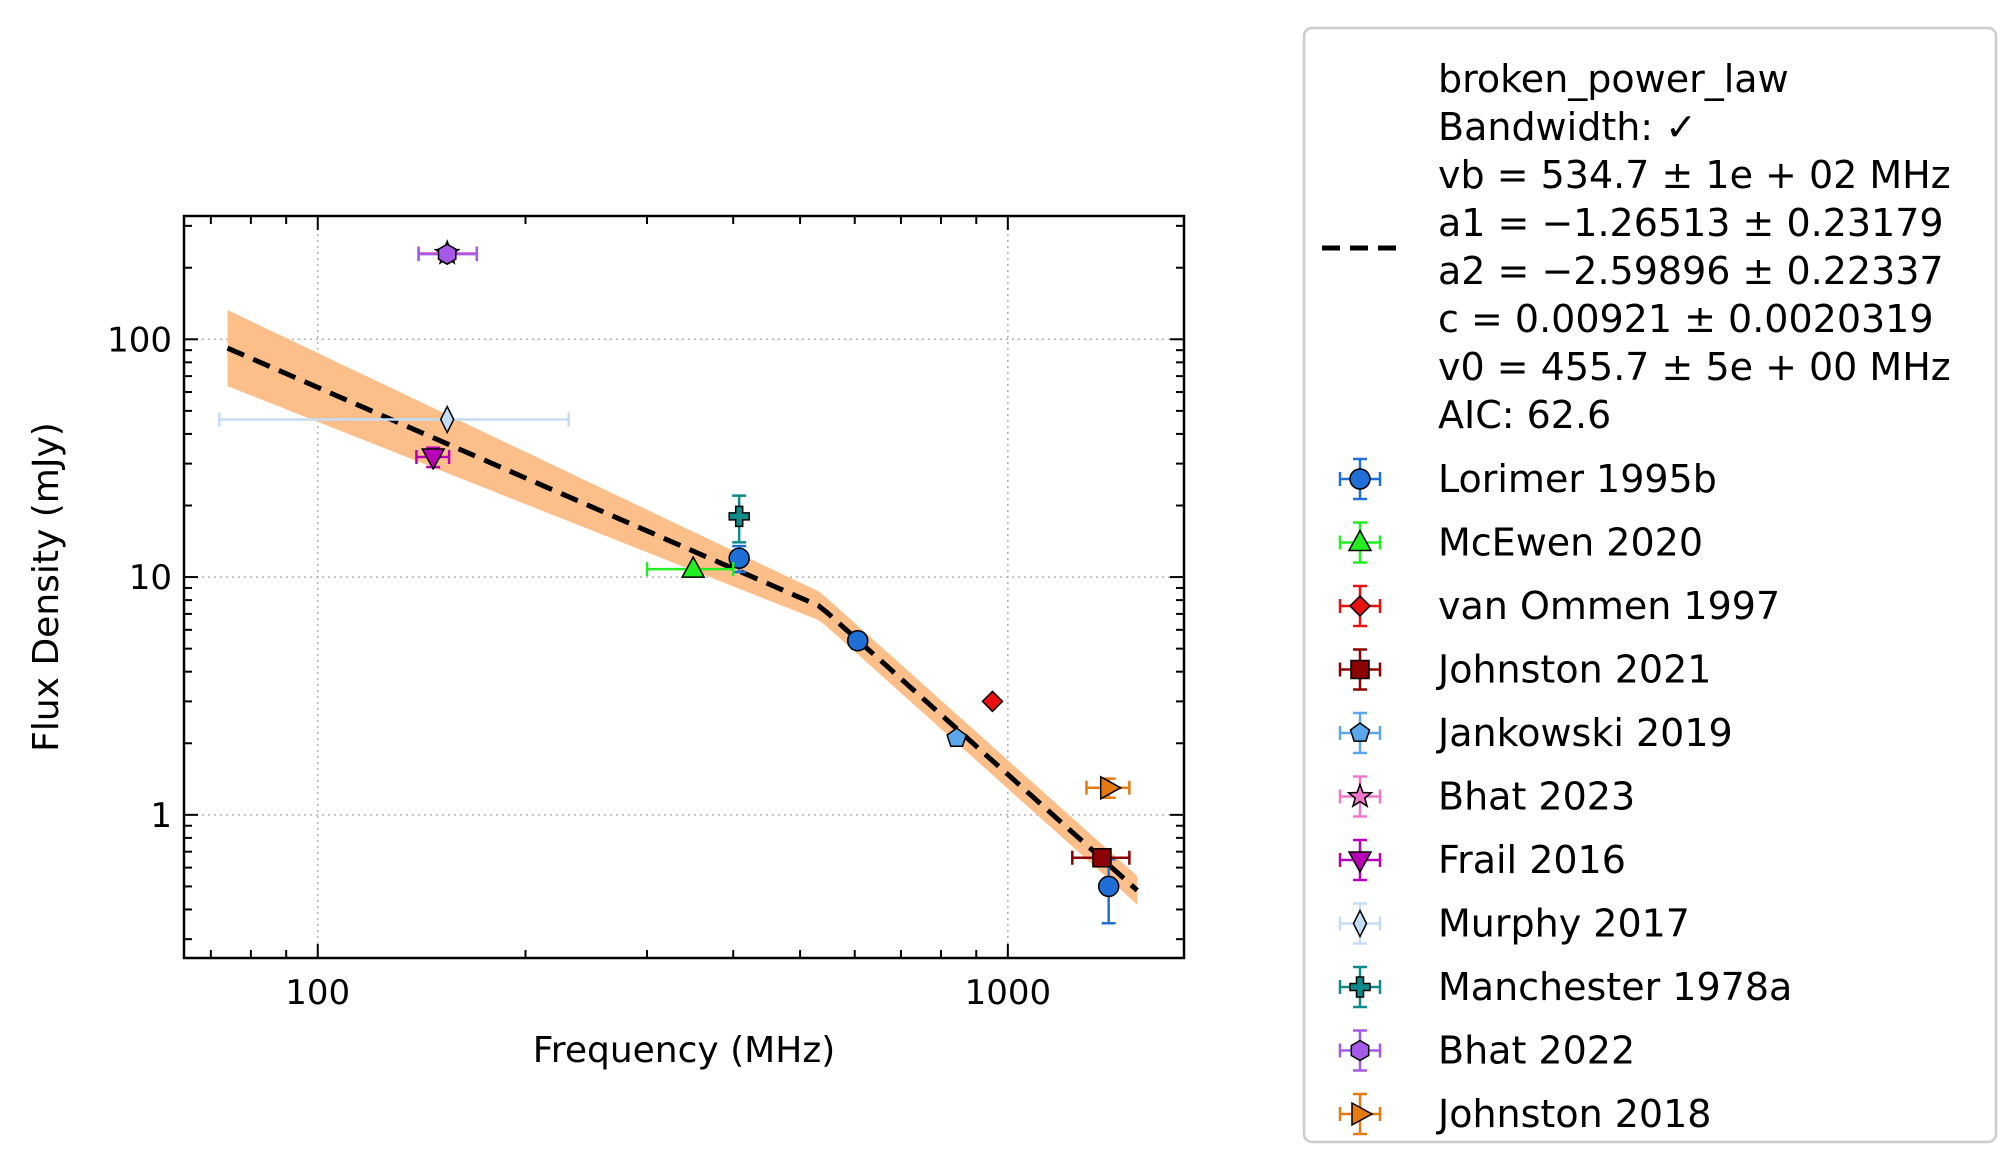  I want to click on legend-label: van Ommen 1997, so click(1609, 606).